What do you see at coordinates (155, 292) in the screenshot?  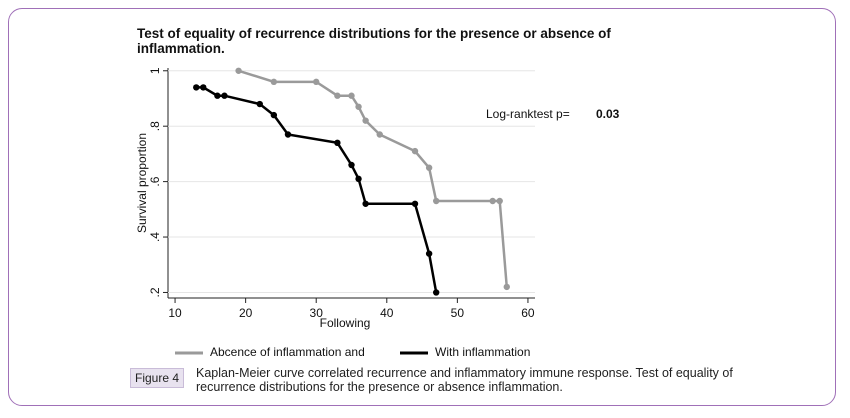 I see `y-tick-label: .2` at bounding box center [155, 292].